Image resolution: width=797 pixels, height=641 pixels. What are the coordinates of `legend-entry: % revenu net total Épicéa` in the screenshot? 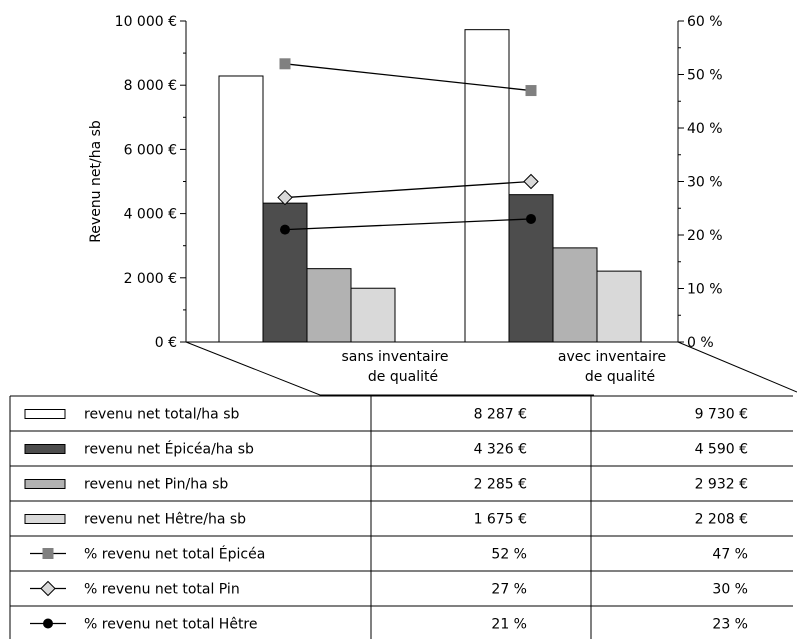 It's located at (174, 554).